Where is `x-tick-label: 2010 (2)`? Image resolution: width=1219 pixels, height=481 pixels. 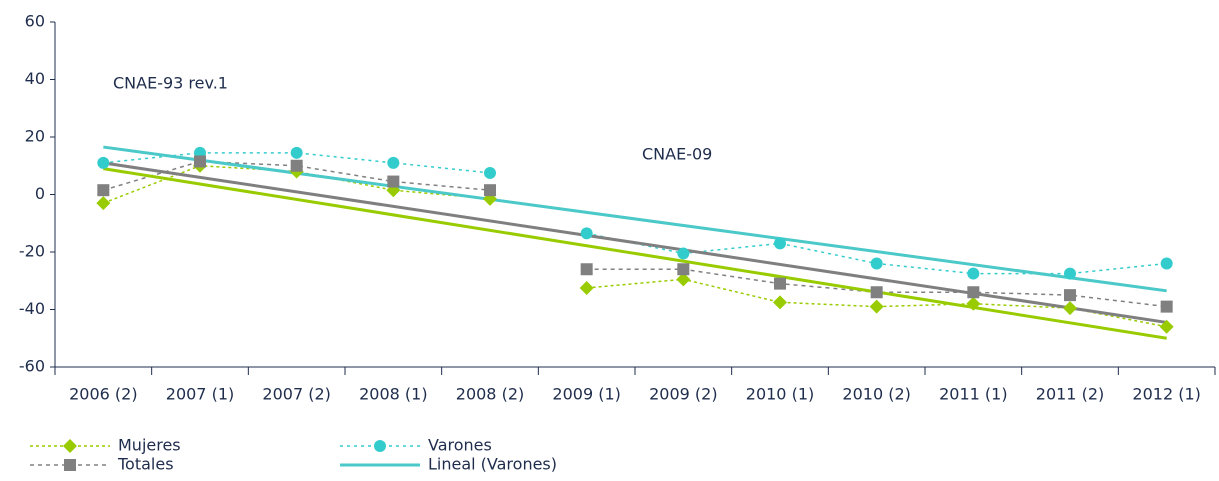 x-tick-label: 2010 (2) is located at coordinates (876, 394).